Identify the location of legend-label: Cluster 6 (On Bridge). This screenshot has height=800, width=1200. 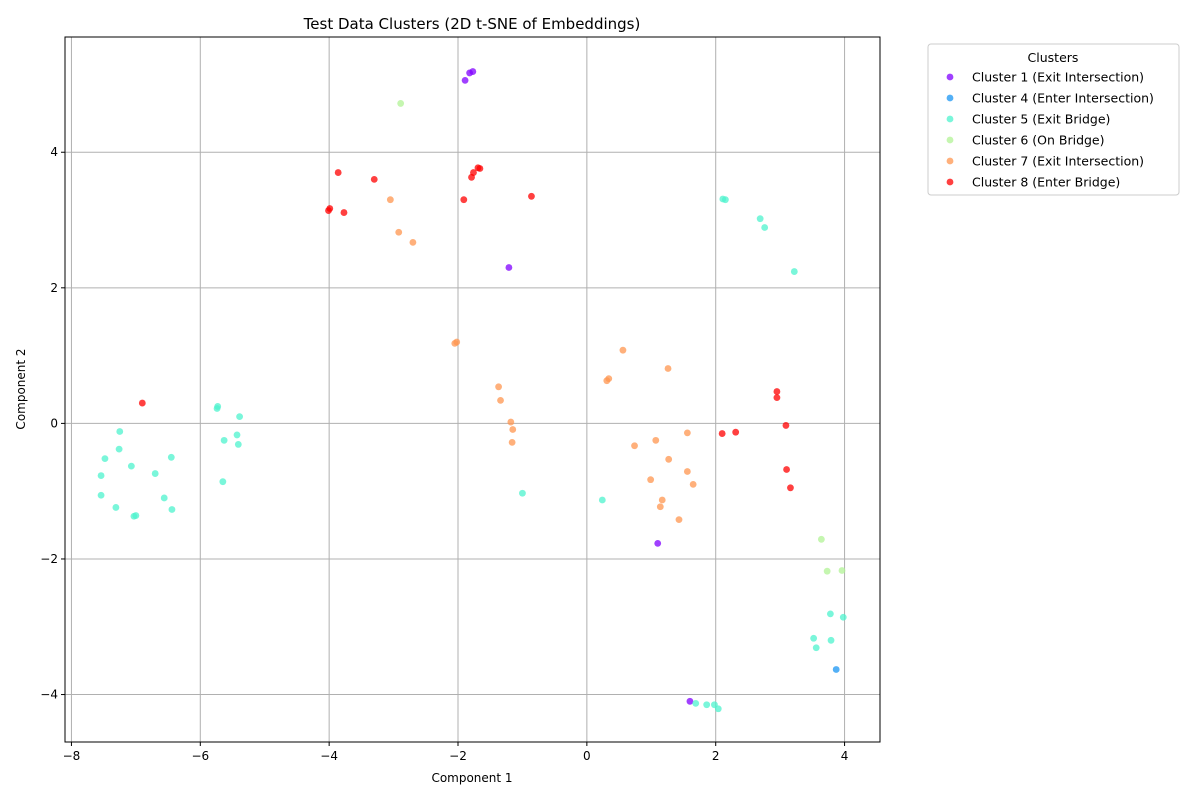
(1038, 140).